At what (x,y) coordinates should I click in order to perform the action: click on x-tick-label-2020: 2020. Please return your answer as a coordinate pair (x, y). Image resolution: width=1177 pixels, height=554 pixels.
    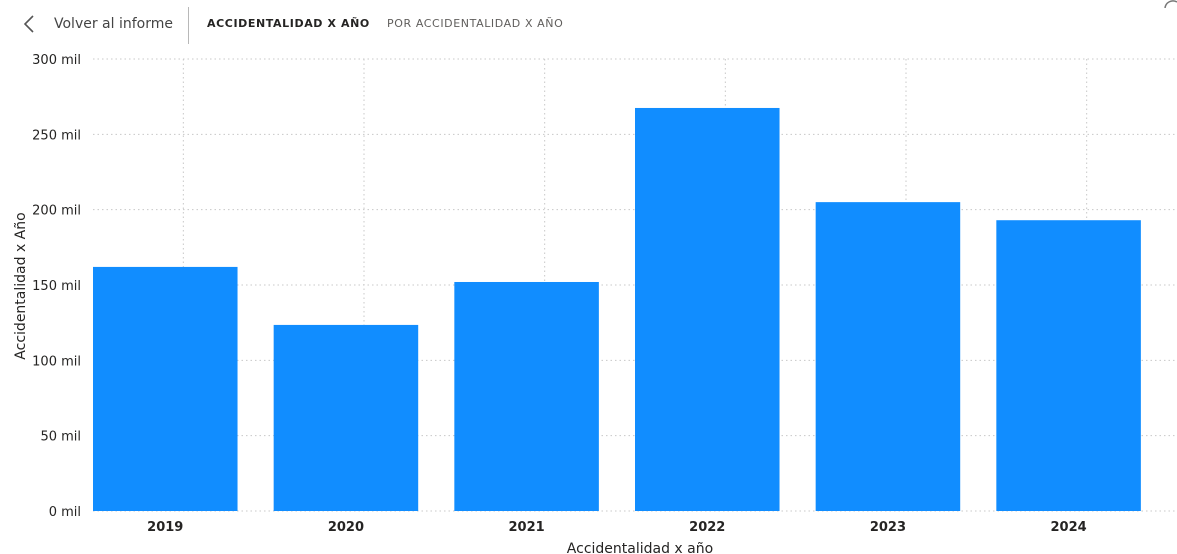
    Looking at the image, I should click on (346, 527).